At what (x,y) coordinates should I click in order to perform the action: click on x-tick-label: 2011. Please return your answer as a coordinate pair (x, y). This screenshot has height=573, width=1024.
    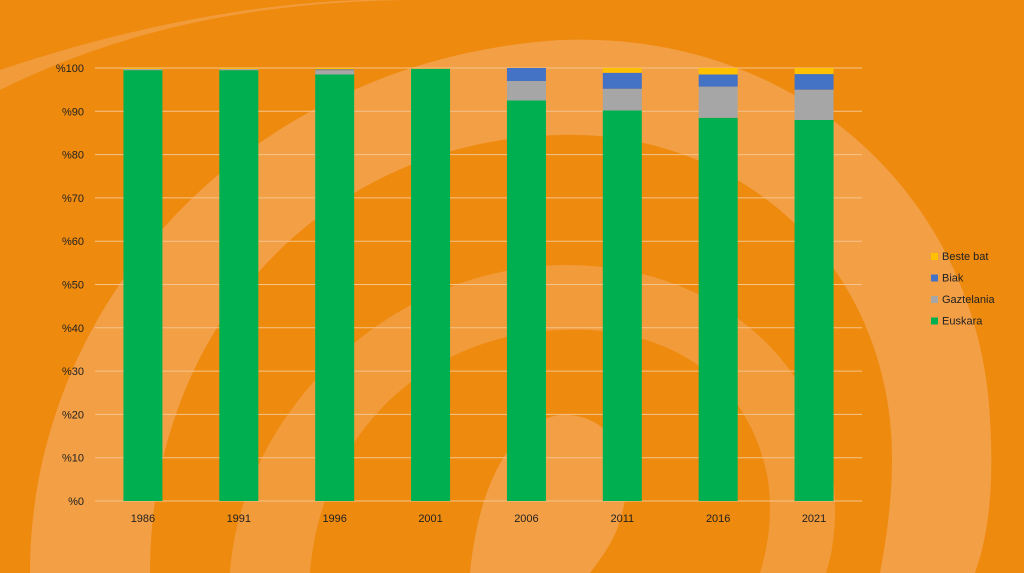
    Looking at the image, I should click on (622, 519).